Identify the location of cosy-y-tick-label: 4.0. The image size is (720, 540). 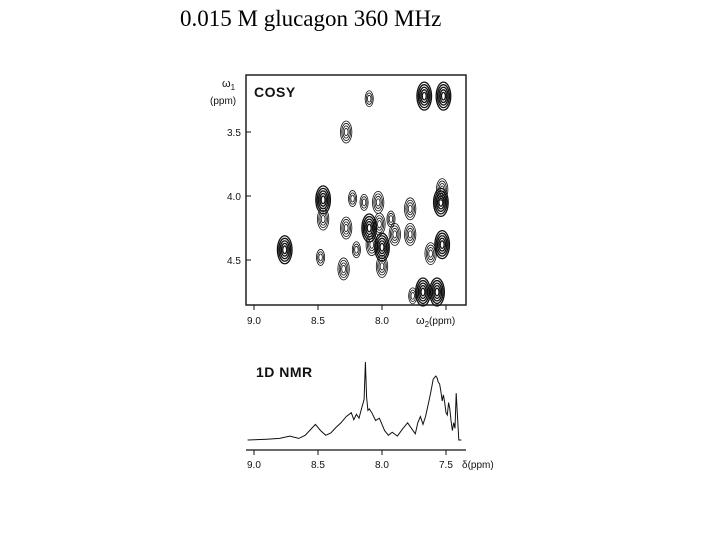
(234, 197).